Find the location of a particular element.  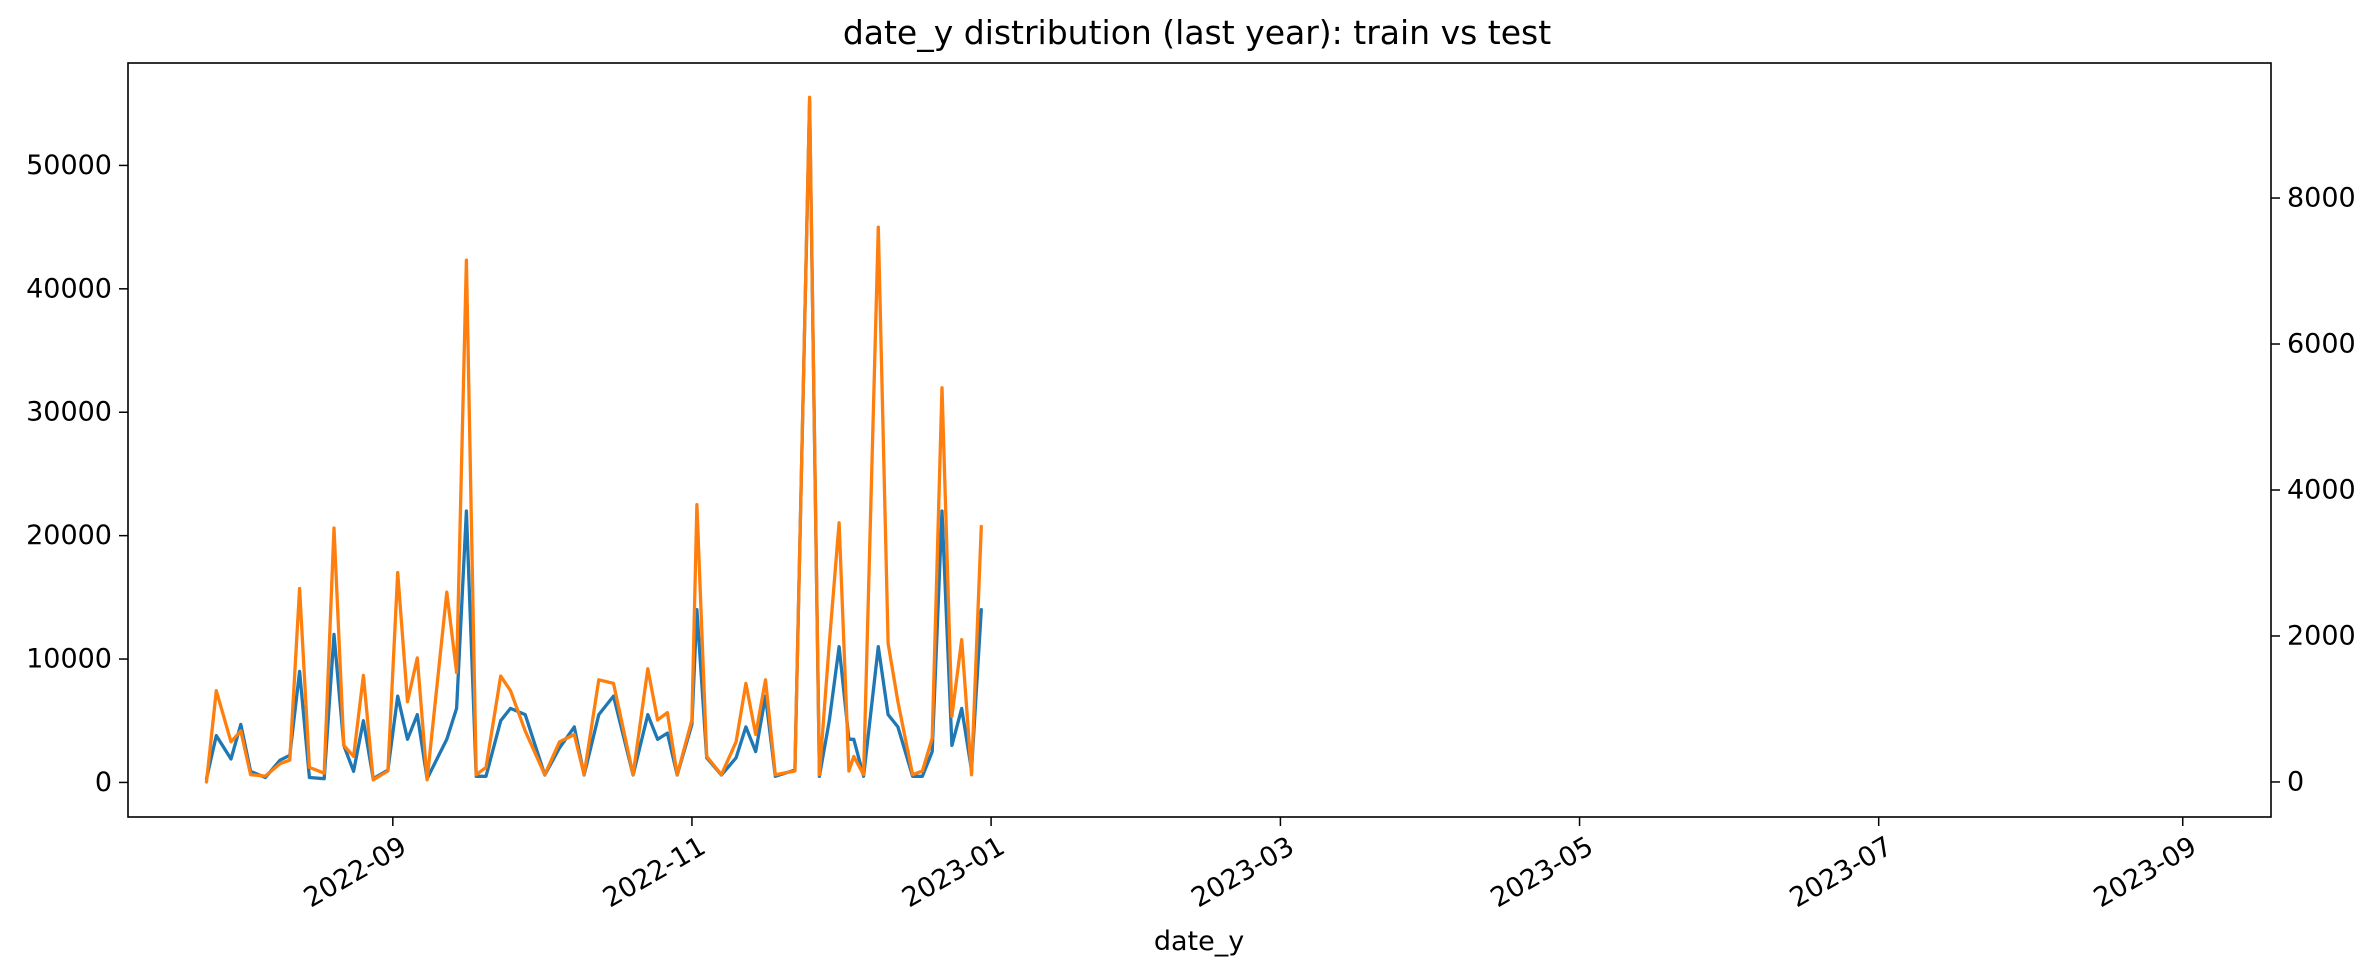

y-right-tick-label: 6000 is located at coordinates (2321, 344).